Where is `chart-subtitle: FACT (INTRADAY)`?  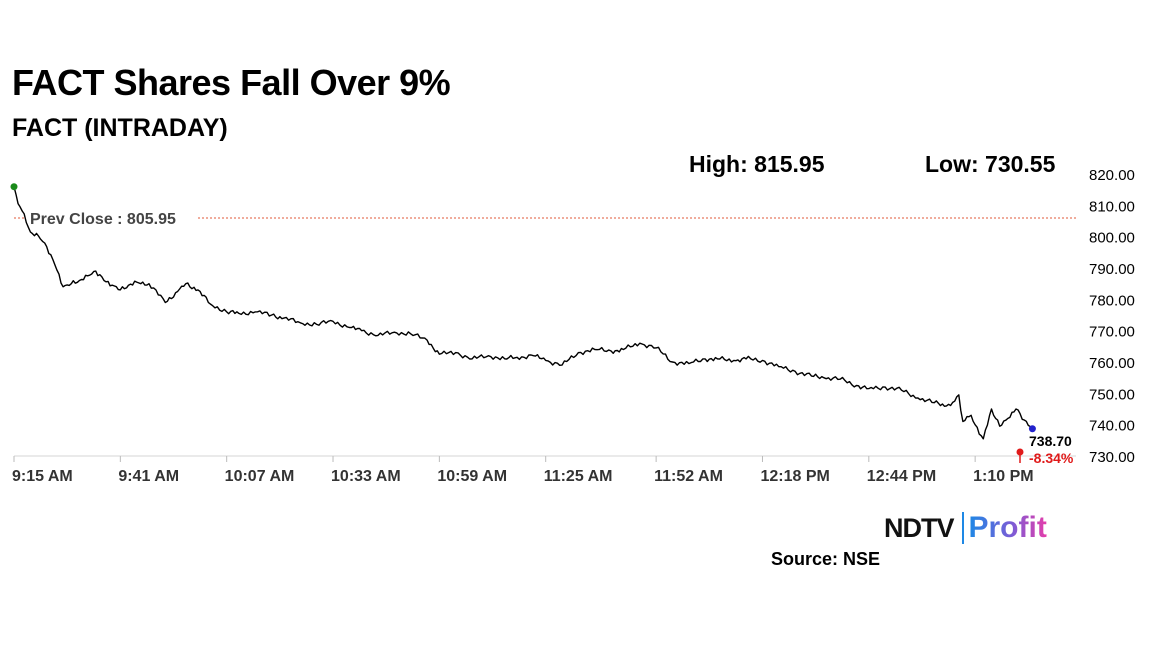 chart-subtitle: FACT (INTRADAY) is located at coordinates (120, 128).